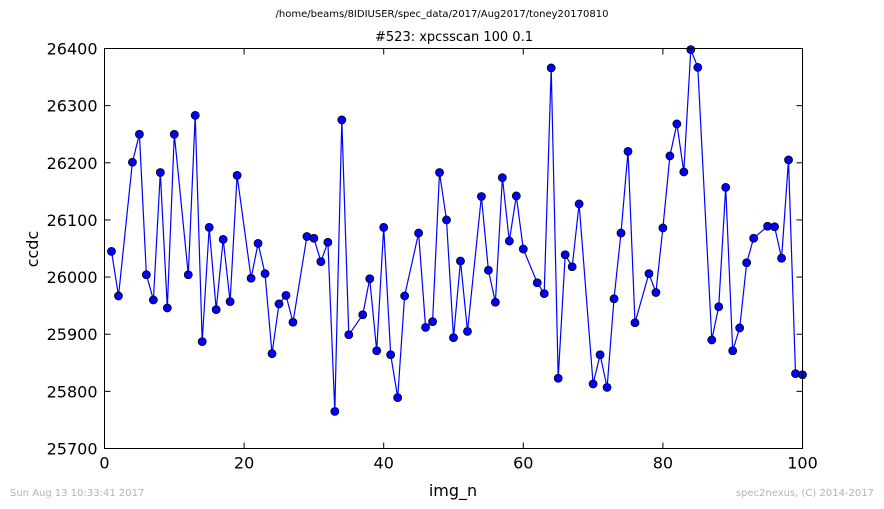 The width and height of the screenshot is (884, 509). I want to click on y-tick-label: 25700, so click(72, 449).